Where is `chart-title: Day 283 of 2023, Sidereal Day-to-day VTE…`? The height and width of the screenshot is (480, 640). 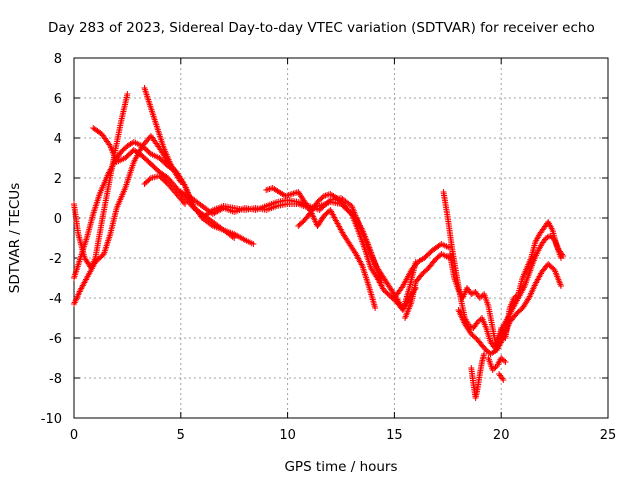
chart-title: Day 283 of 2023, Sidereal Day-to-day VTE… is located at coordinates (321, 28).